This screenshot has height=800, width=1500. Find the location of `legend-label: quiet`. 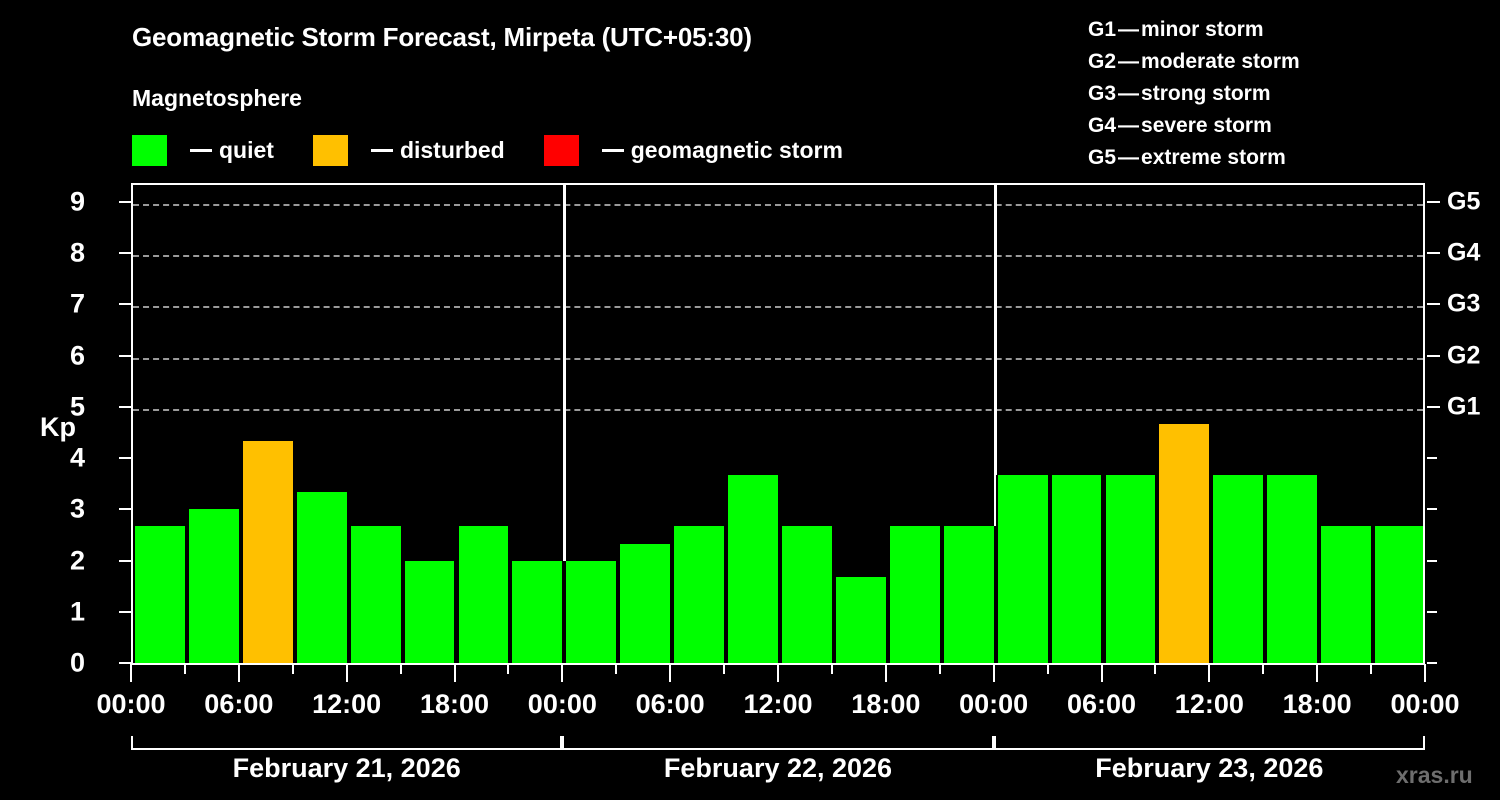

legend-label: quiet is located at coordinates (246, 149).